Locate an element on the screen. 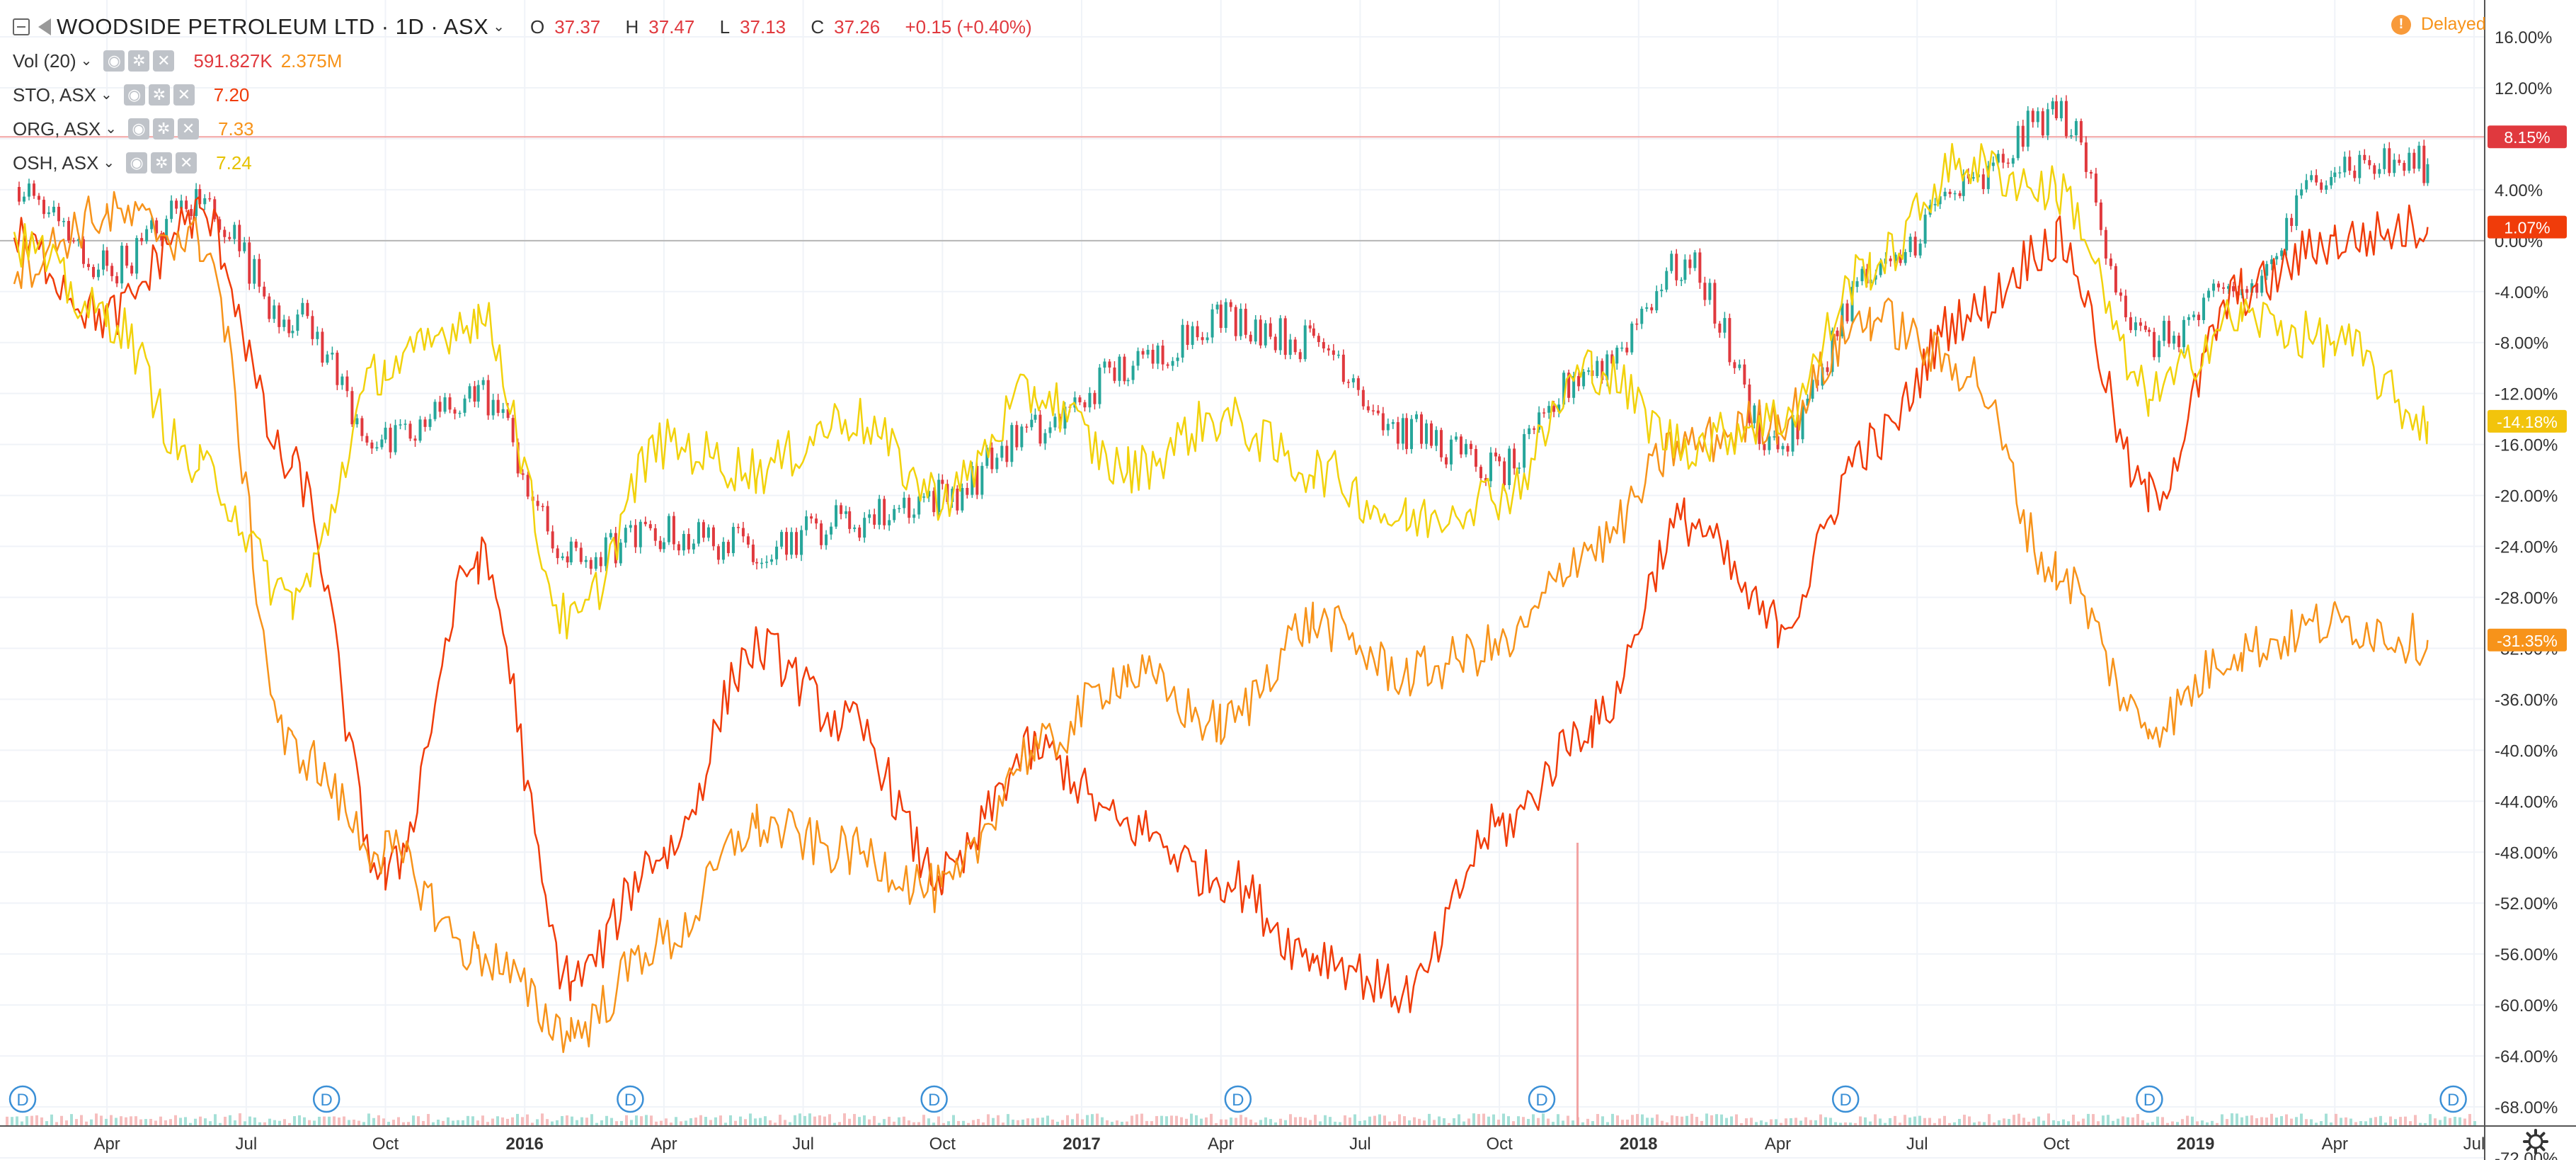  settings-gear-icon is located at coordinates (2535, 1141).